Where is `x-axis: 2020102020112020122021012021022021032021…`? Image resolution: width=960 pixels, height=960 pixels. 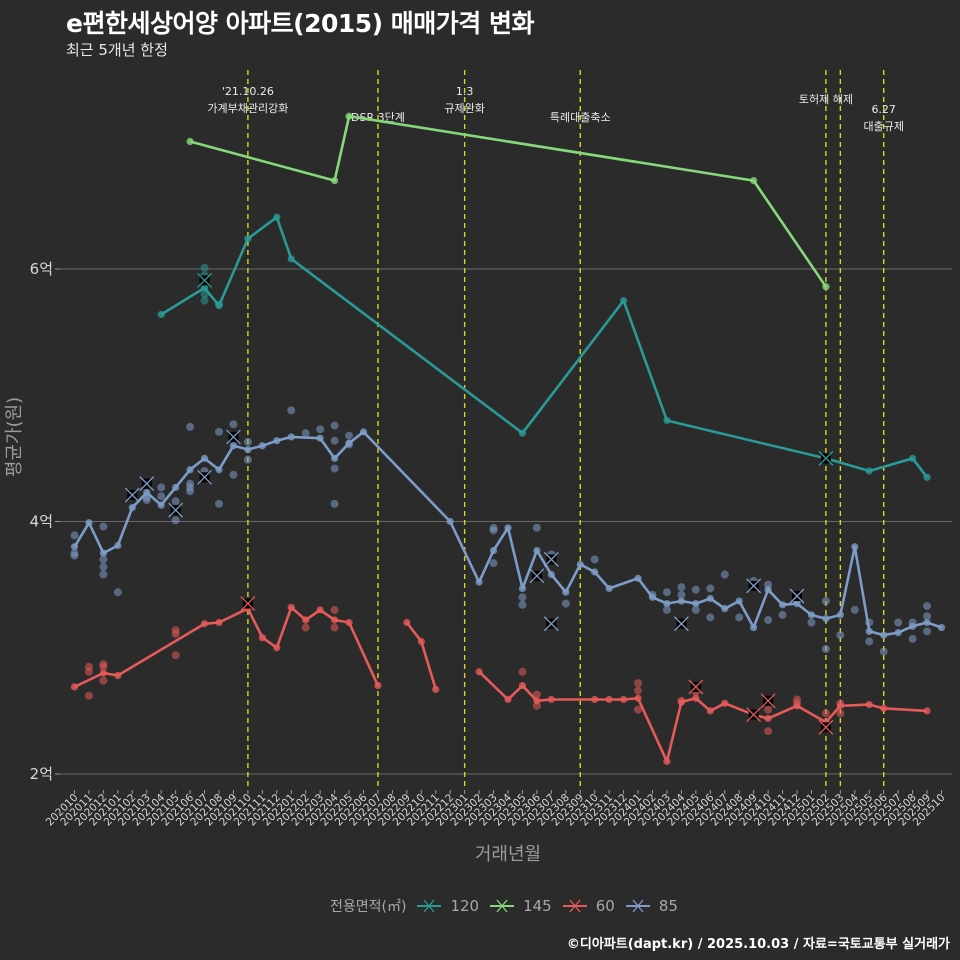 x-axis: 2020102020112020122021012021022021032021… is located at coordinates (496, 809).